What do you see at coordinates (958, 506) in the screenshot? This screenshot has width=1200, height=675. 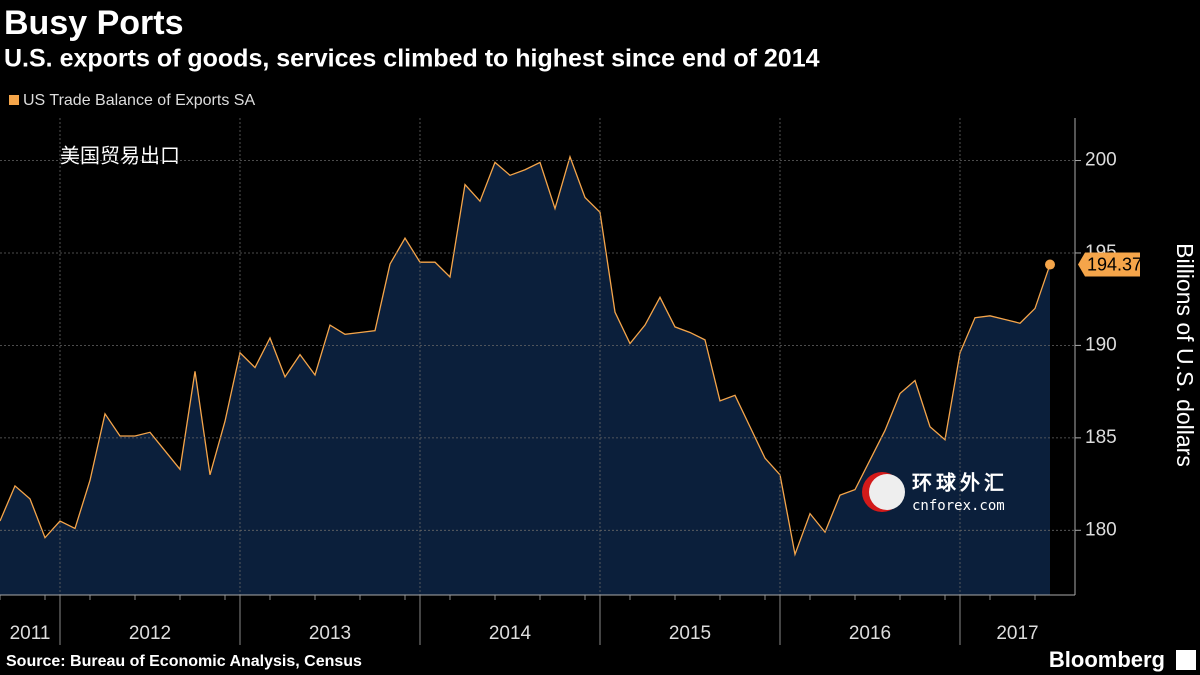 I see `watermark-url: cnforex.com` at bounding box center [958, 506].